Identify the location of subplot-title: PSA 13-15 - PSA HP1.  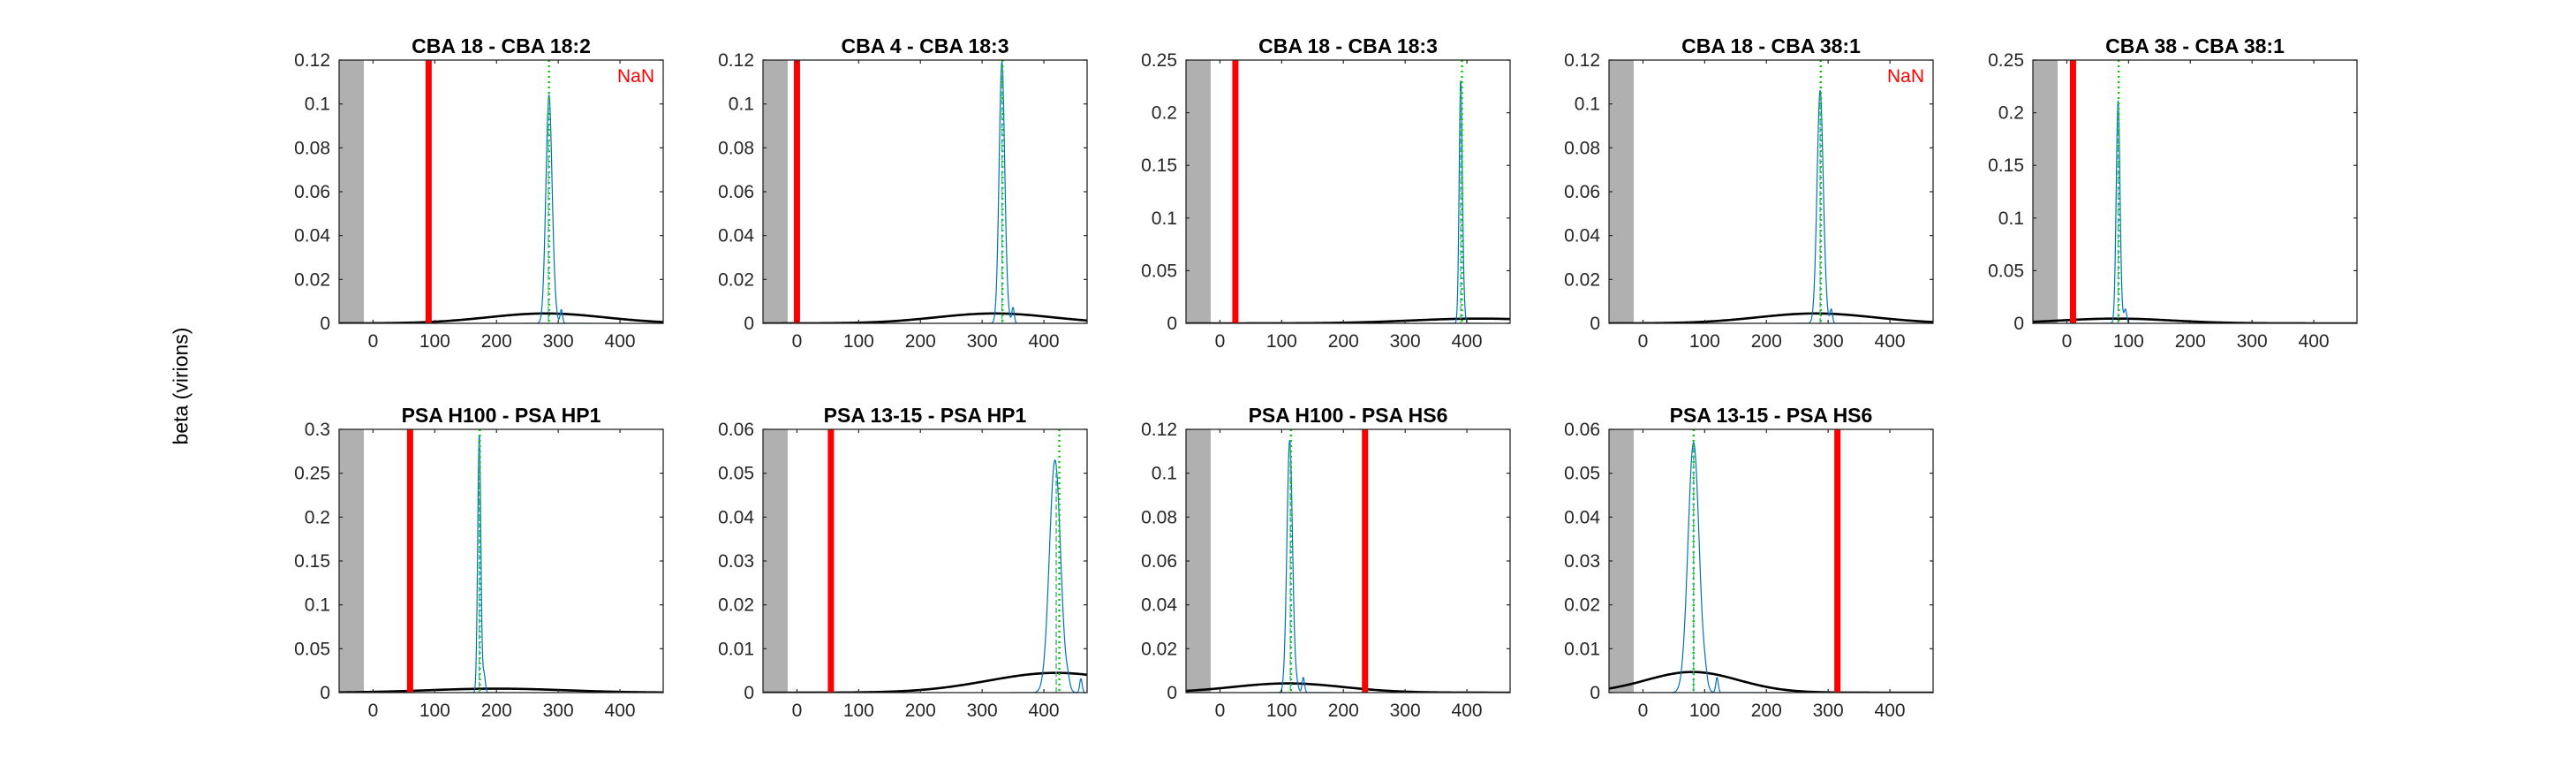
(925, 415).